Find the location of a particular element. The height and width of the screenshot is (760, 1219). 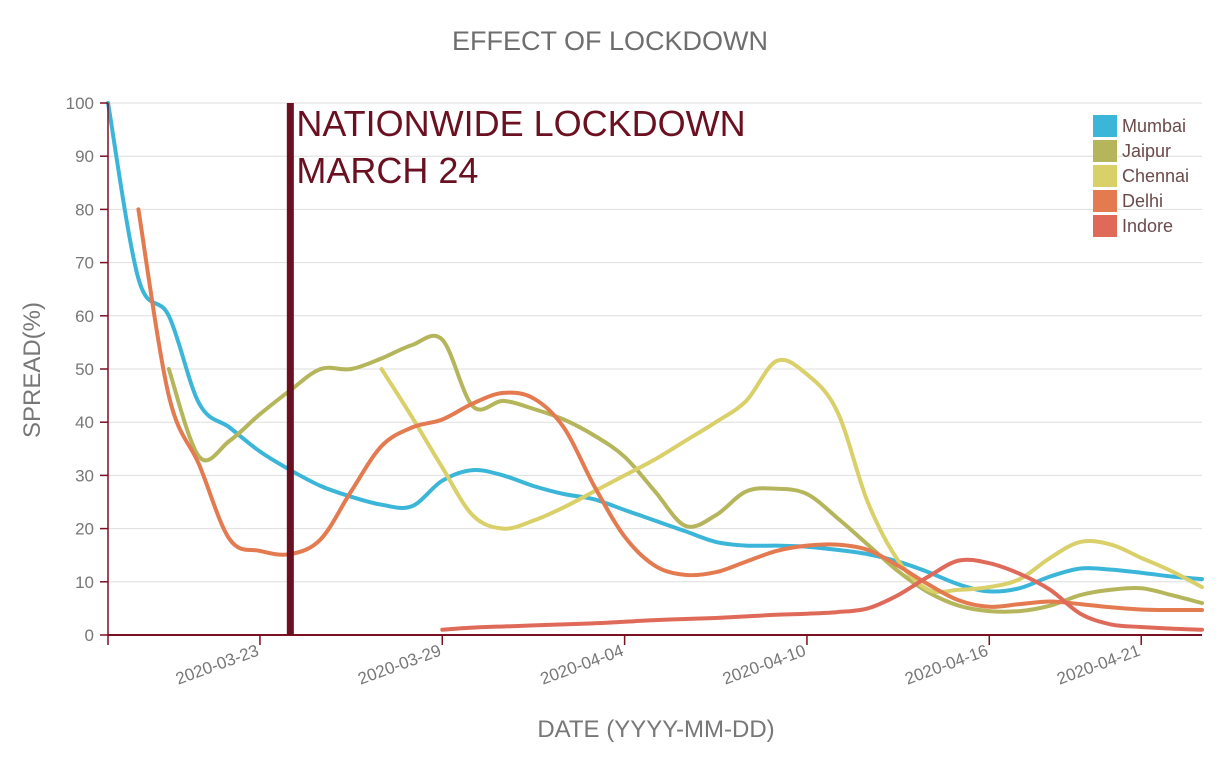

y-tick-label: 30 is located at coordinates (84, 475).